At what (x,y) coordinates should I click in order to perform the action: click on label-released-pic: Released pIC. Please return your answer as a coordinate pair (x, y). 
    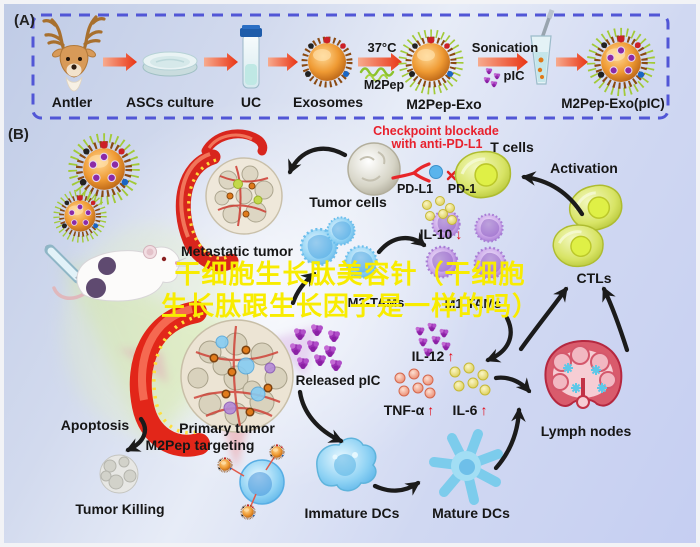
    Looking at the image, I should click on (338, 380).